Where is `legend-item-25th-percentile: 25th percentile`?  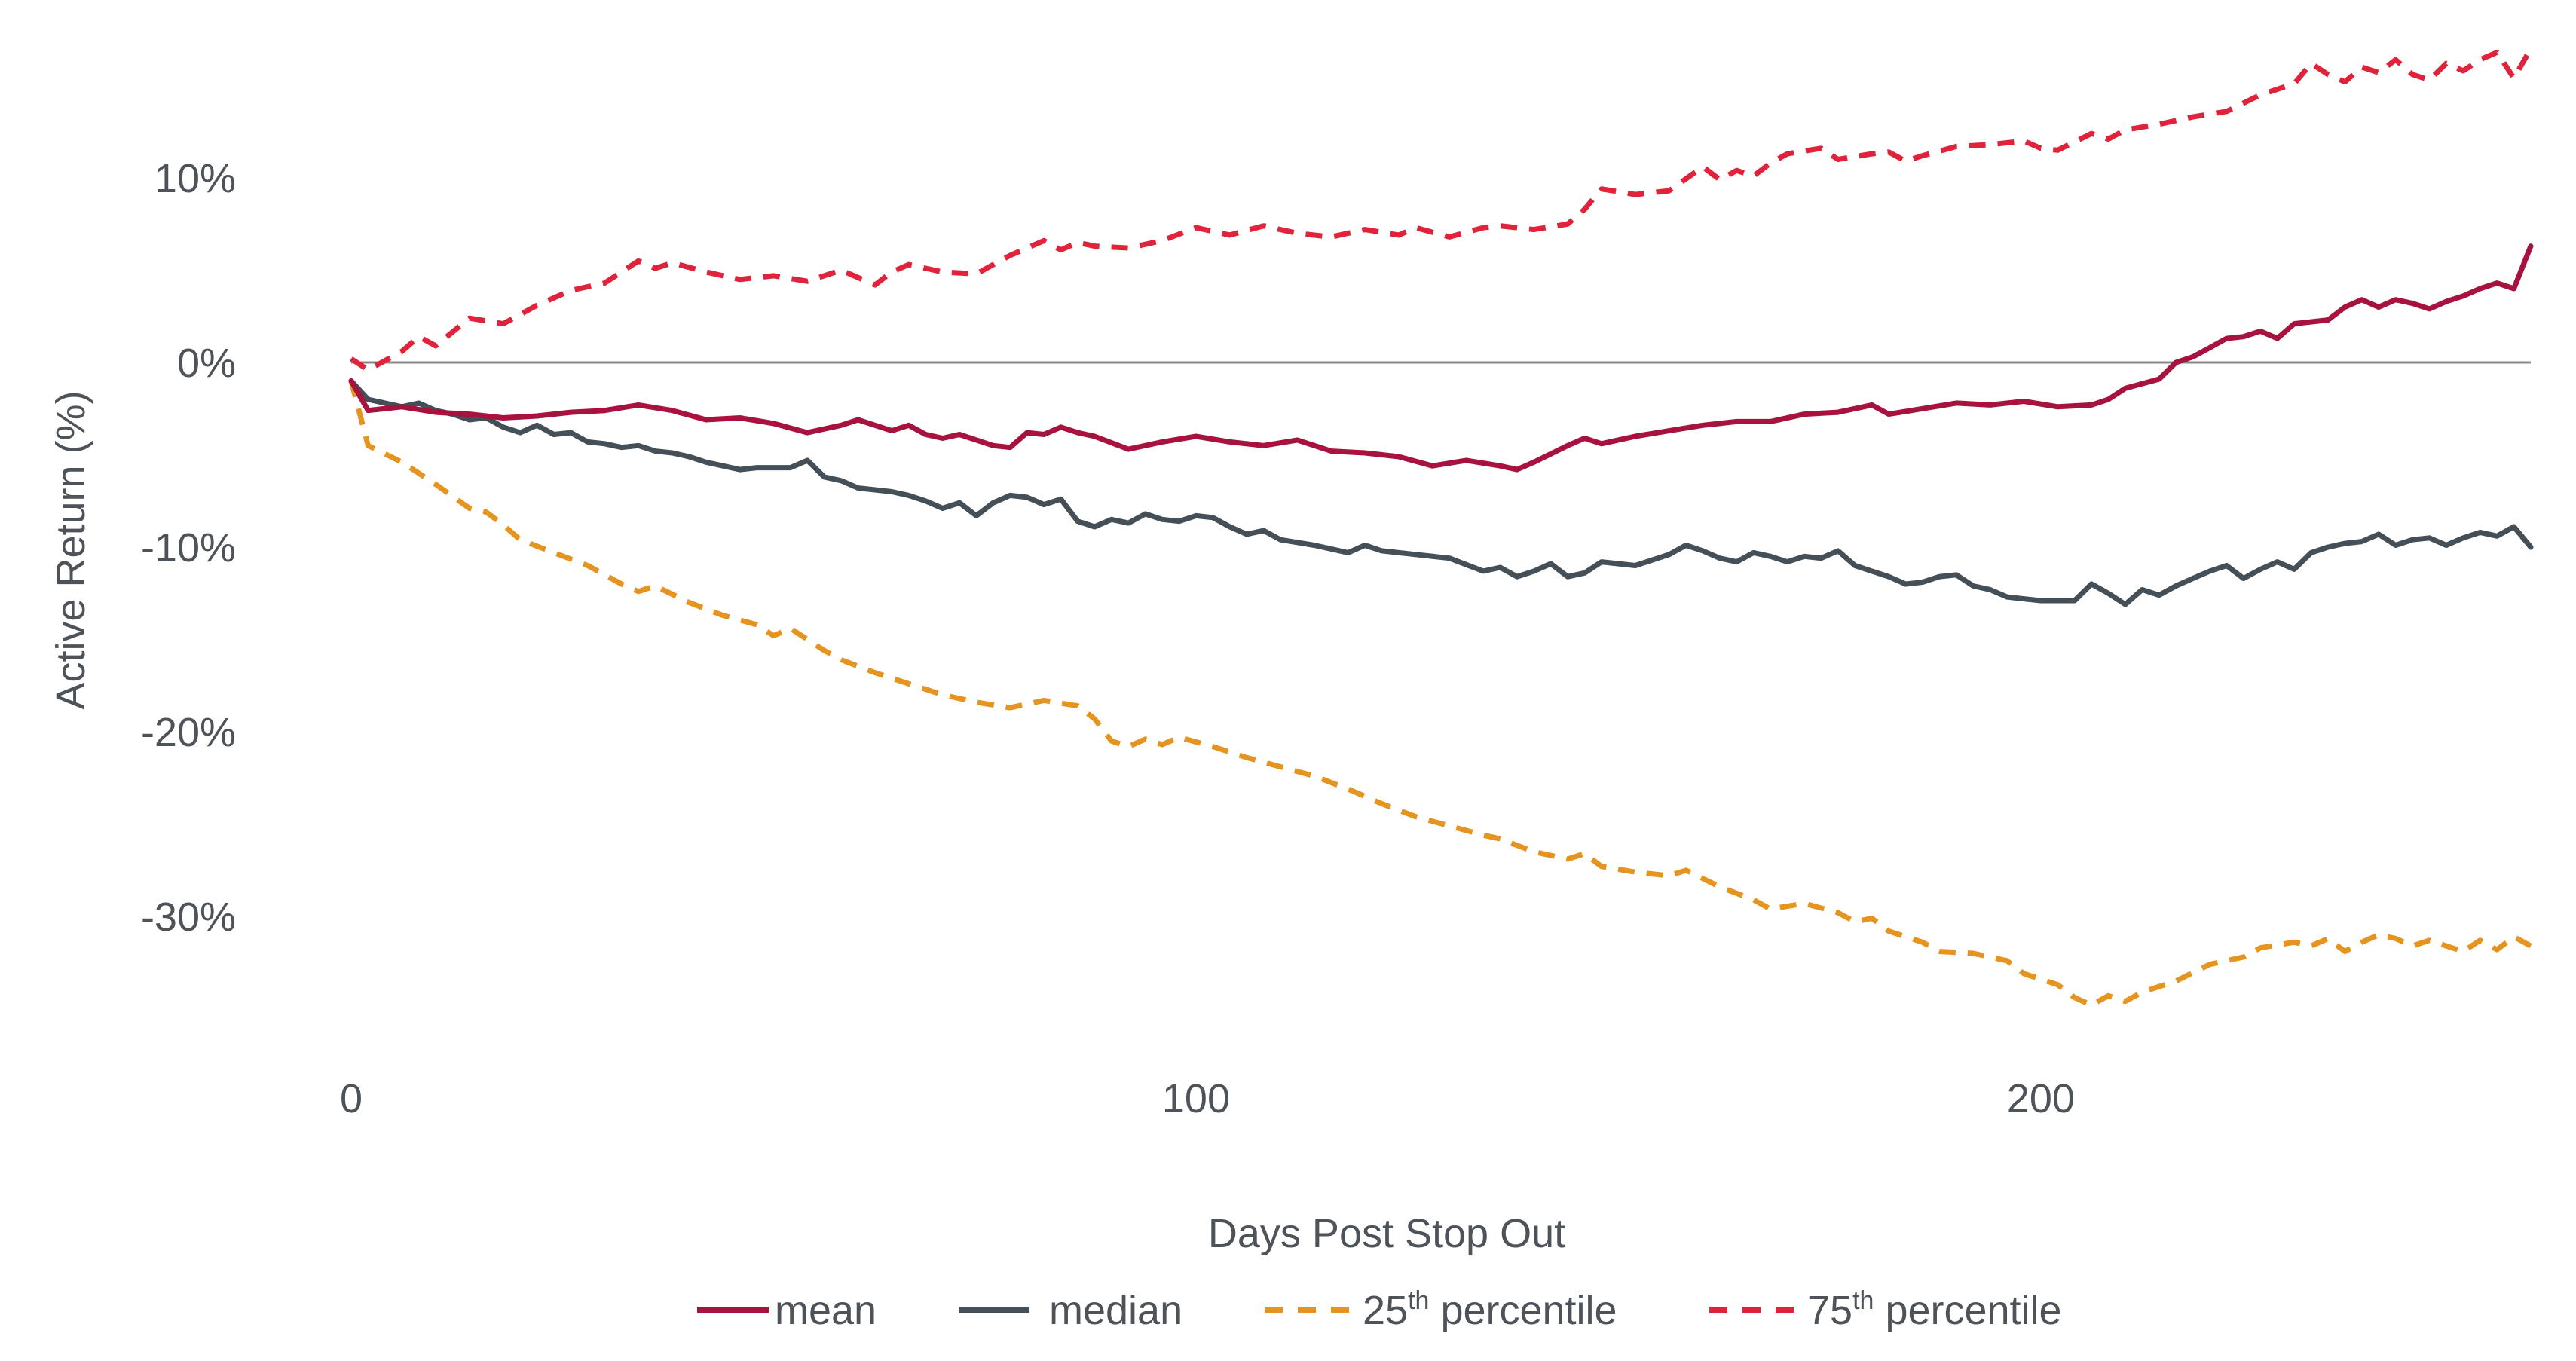
legend-item-25th-percentile: 25th percentile is located at coordinates (1441, 1309).